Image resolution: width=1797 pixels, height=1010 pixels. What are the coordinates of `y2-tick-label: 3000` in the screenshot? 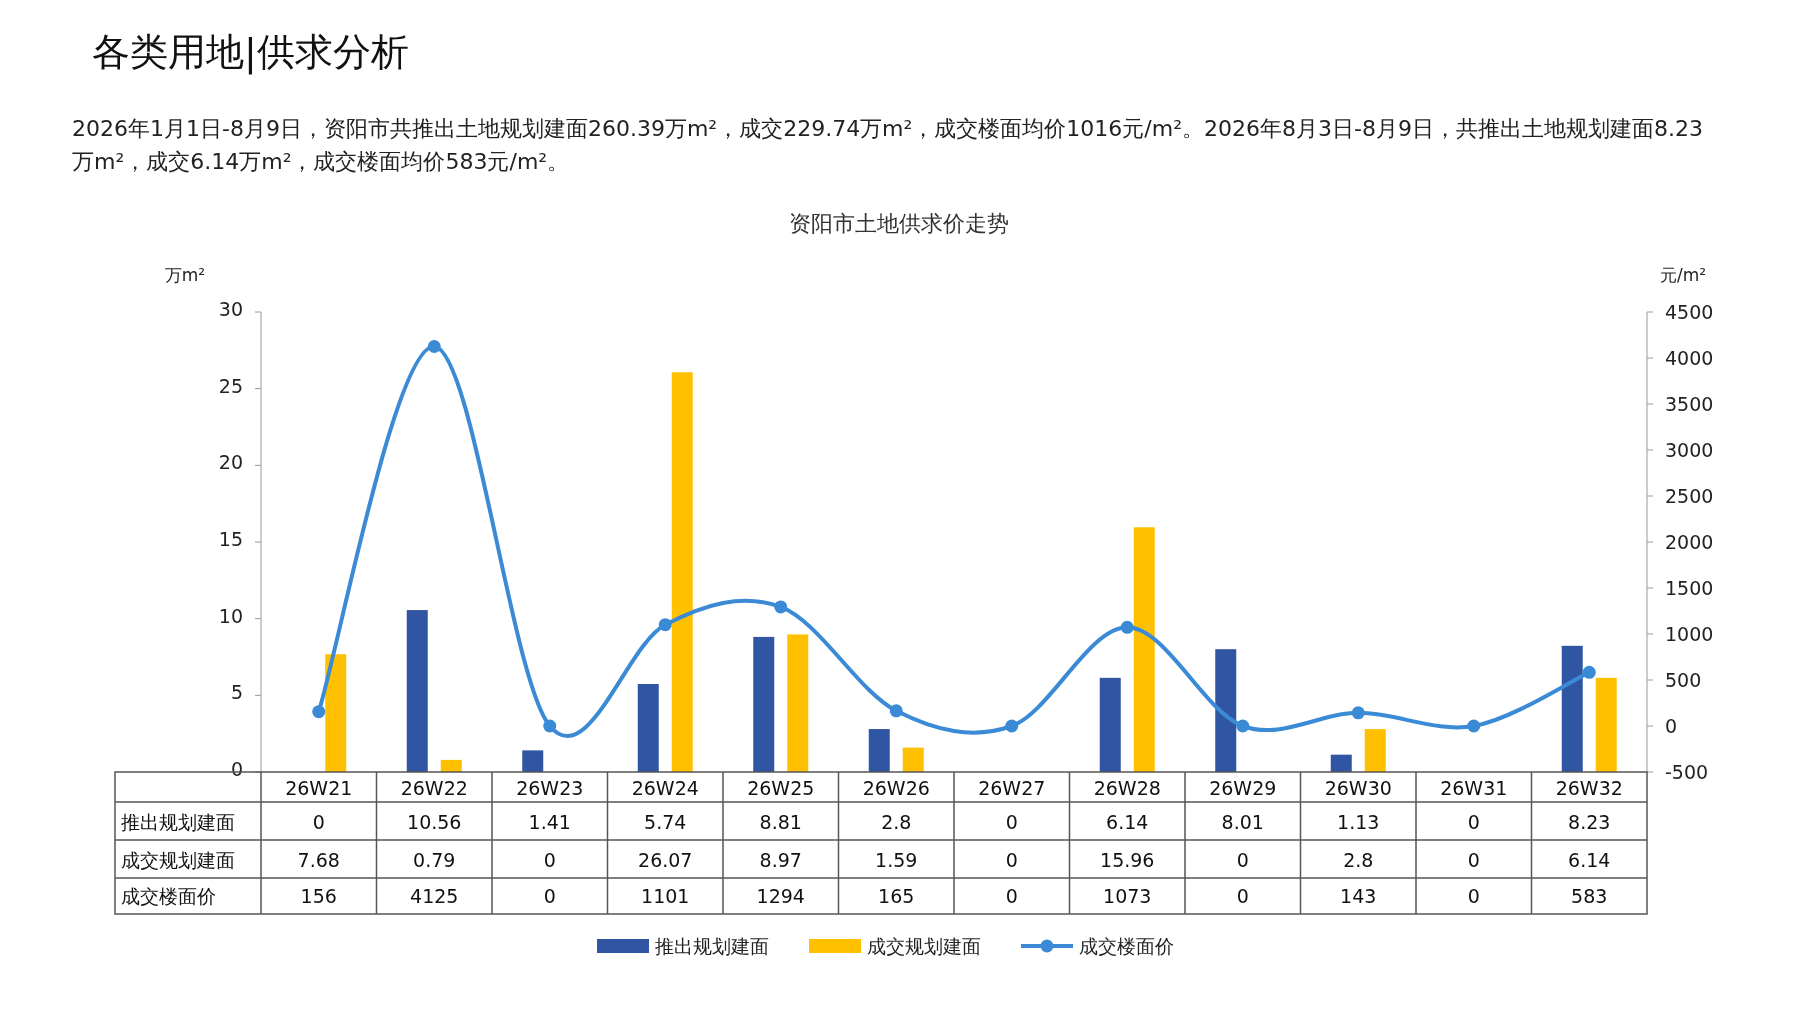 It's located at (1689, 450).